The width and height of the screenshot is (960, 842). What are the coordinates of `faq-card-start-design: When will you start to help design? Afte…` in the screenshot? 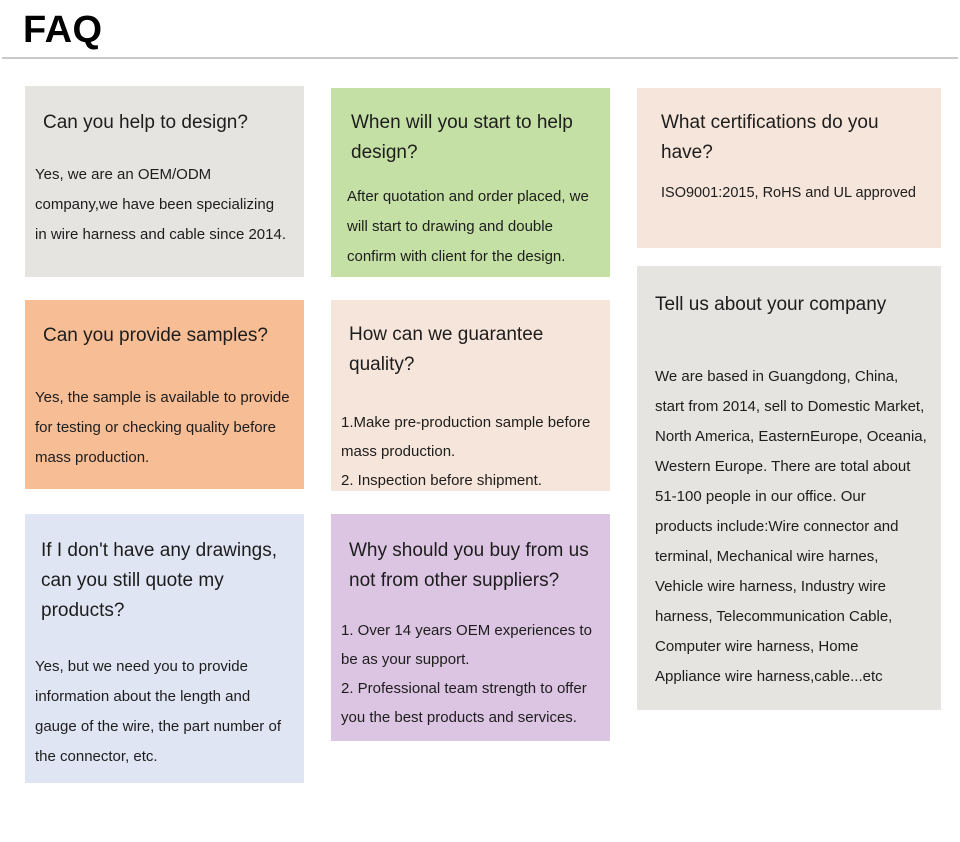 It's located at (470, 182).